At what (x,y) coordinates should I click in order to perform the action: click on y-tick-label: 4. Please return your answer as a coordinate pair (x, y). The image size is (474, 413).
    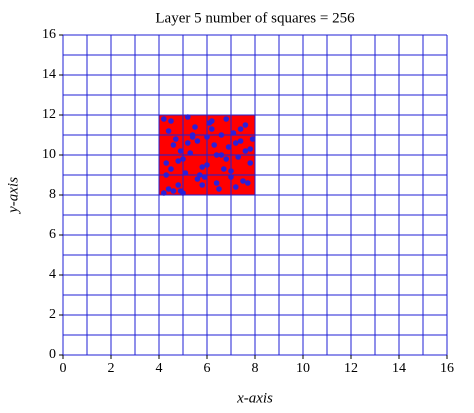
    Looking at the image, I should click on (52, 274).